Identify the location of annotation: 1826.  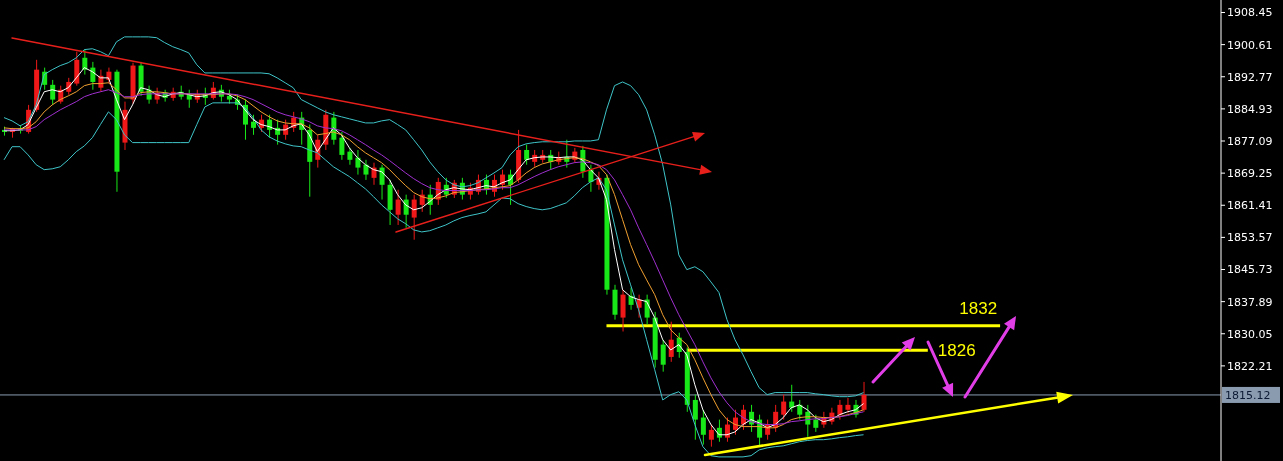
(956, 351).